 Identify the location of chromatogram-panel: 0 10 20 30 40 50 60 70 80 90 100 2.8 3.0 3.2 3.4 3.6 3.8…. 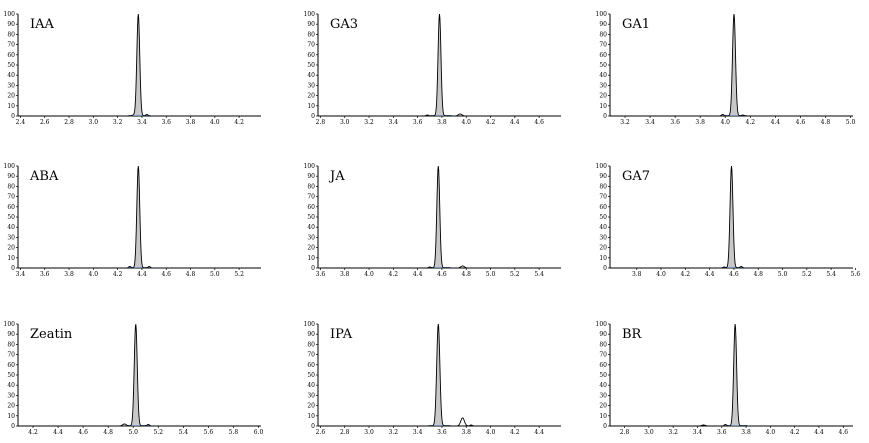
(432, 68).